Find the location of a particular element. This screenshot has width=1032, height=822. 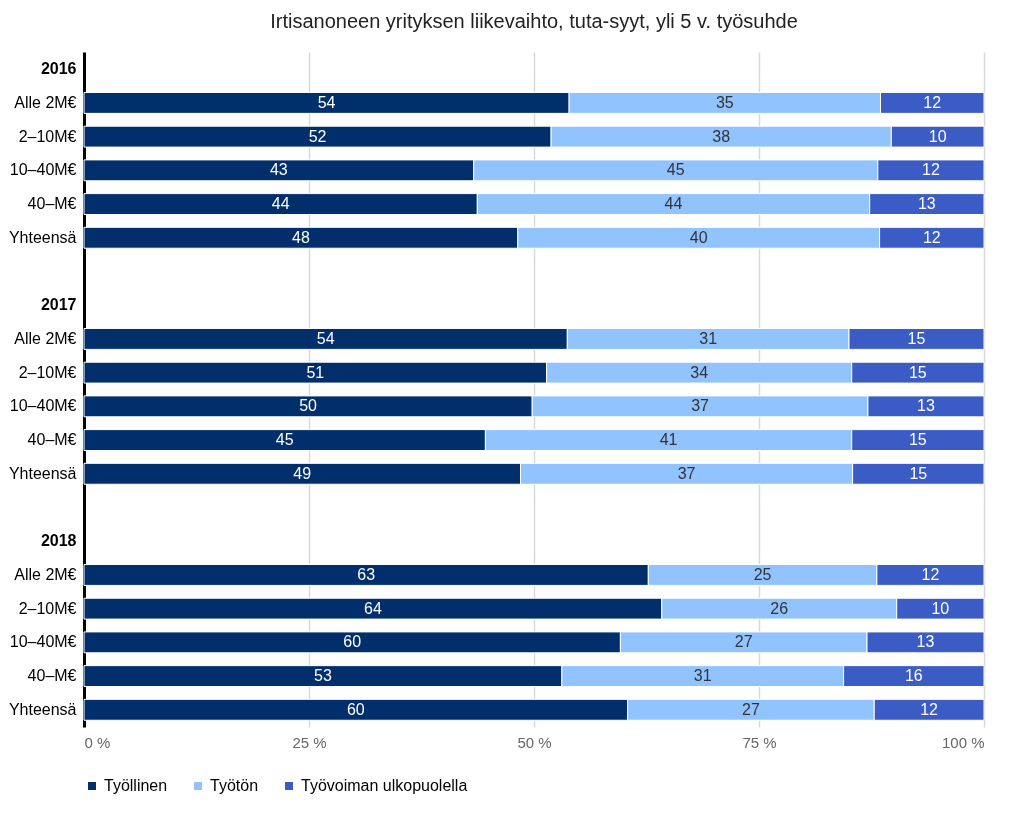

legend-label: Työtön is located at coordinates (234, 785).